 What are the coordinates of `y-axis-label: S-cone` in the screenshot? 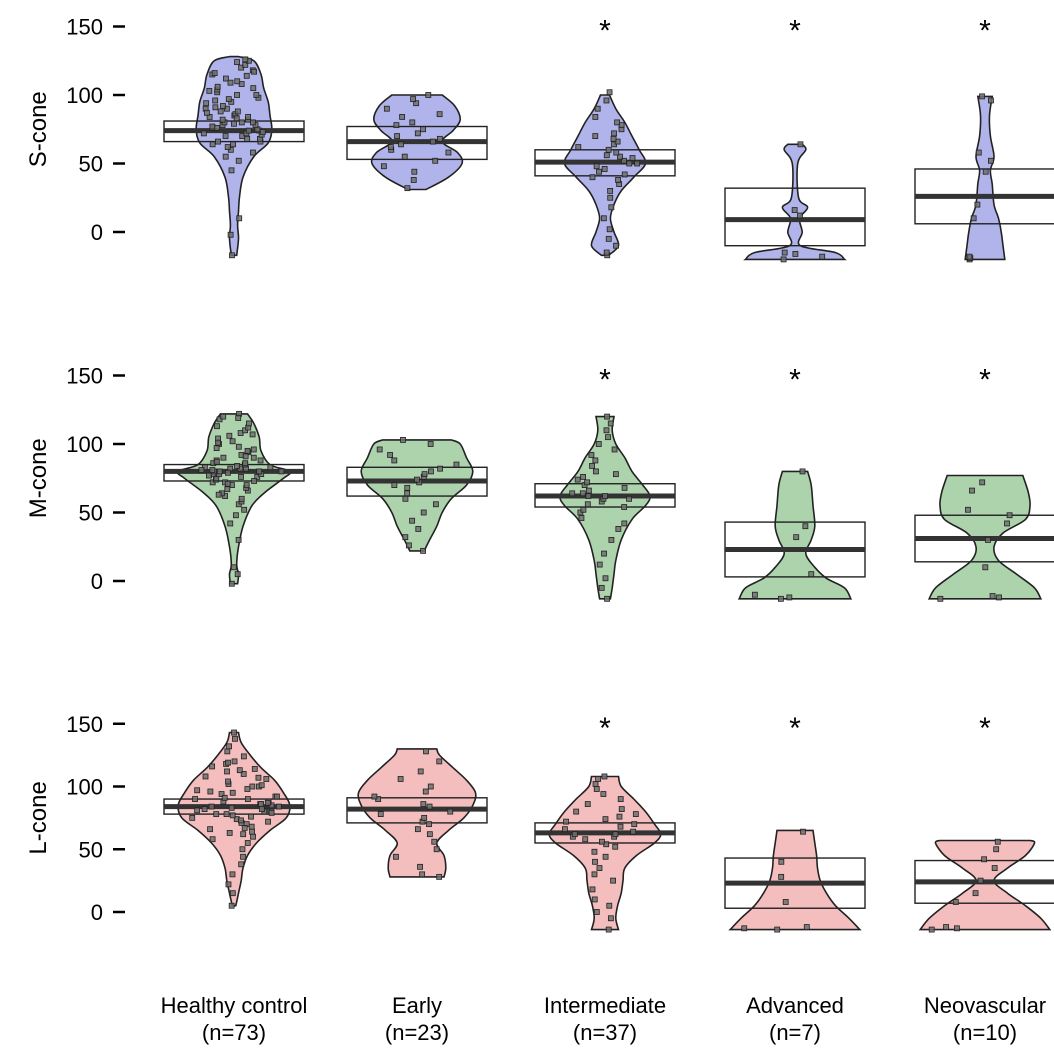 It's located at (38, 129).